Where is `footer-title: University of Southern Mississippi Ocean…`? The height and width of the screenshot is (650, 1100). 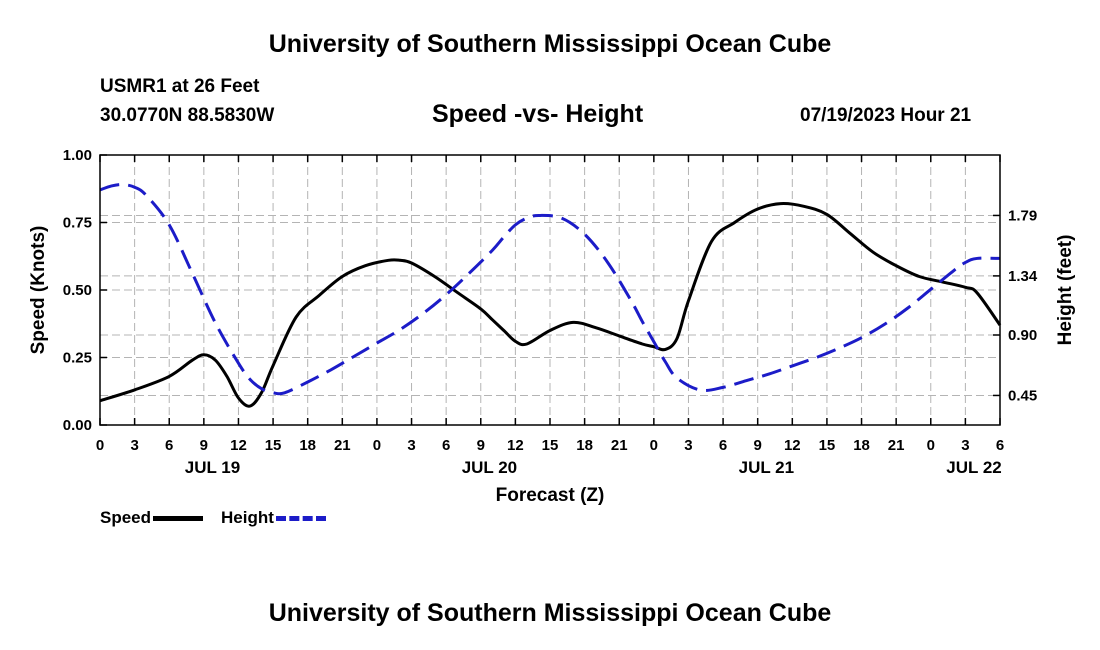 footer-title: University of Southern Mississippi Ocean… is located at coordinates (550, 613).